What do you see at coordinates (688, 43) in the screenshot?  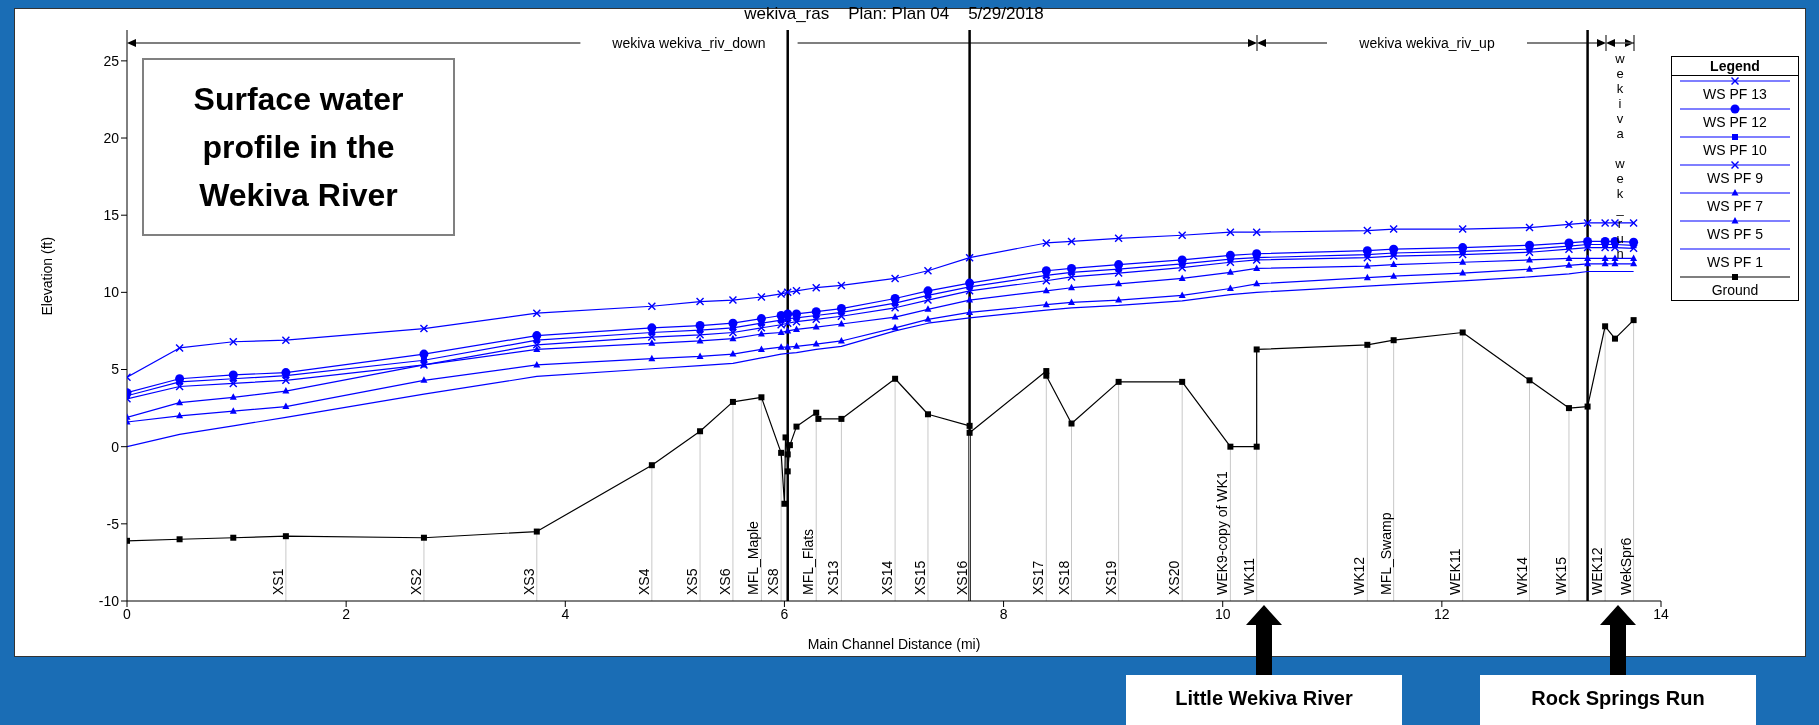 I see `annotation: wekiva wekiva_riv_down` at bounding box center [688, 43].